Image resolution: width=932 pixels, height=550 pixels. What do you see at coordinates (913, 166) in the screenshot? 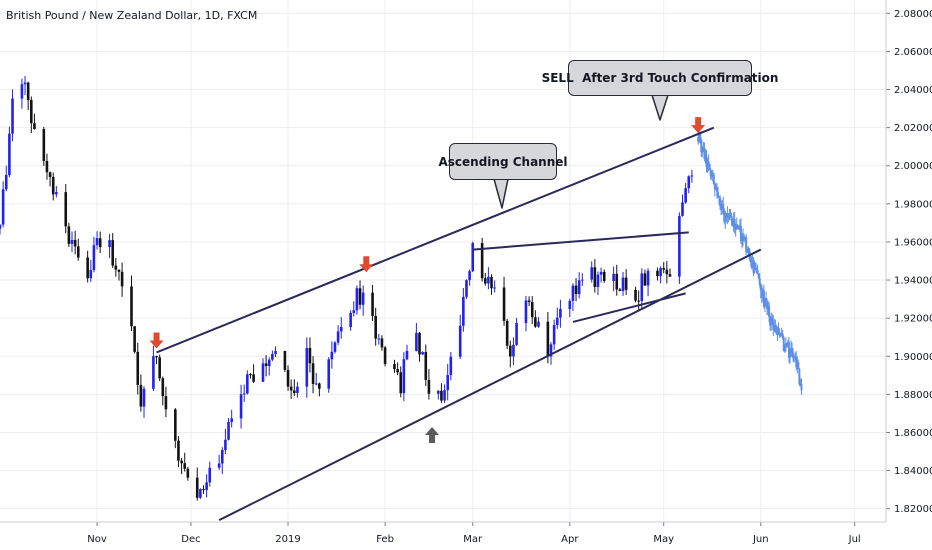
I see `y-tick-label: 2.00000` at bounding box center [913, 166].